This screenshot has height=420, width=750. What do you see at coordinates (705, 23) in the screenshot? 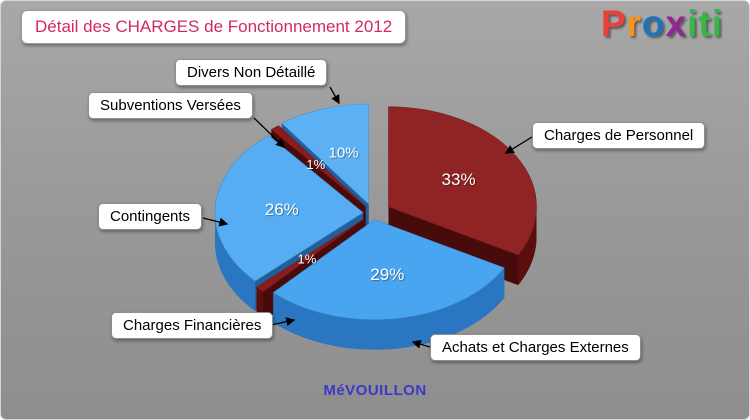
I see `logo-letter: t` at bounding box center [705, 23].